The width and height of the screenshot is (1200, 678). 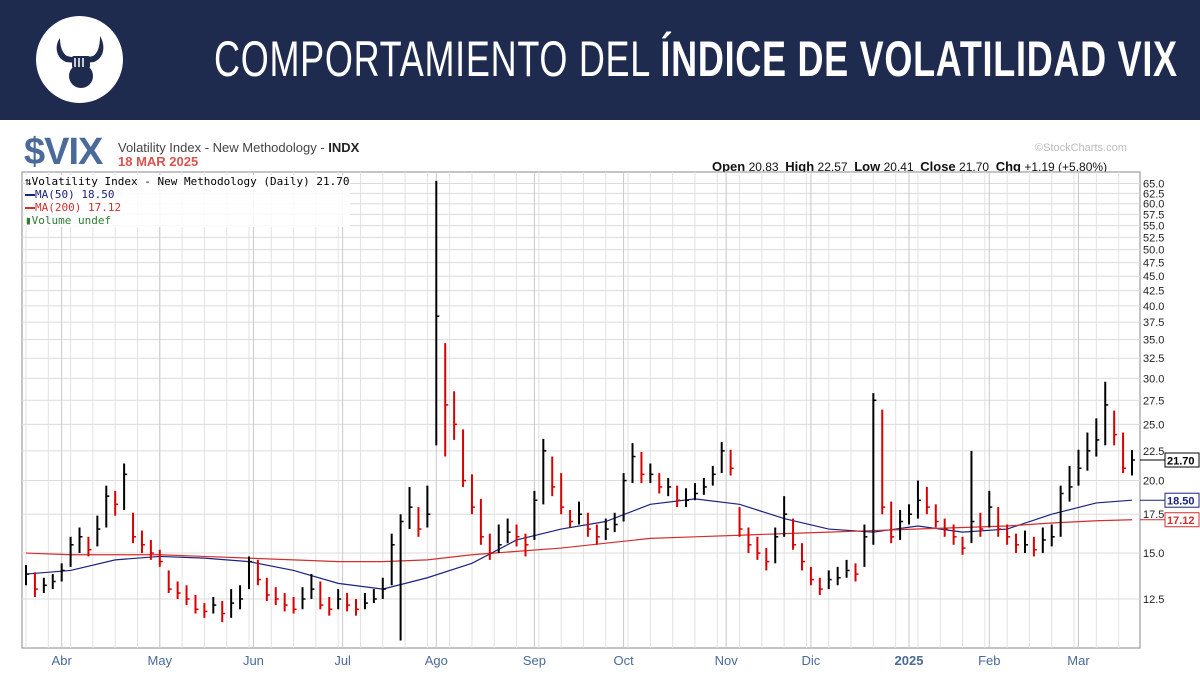 I want to click on y-tick-label: 52.5, so click(x=1153, y=238).